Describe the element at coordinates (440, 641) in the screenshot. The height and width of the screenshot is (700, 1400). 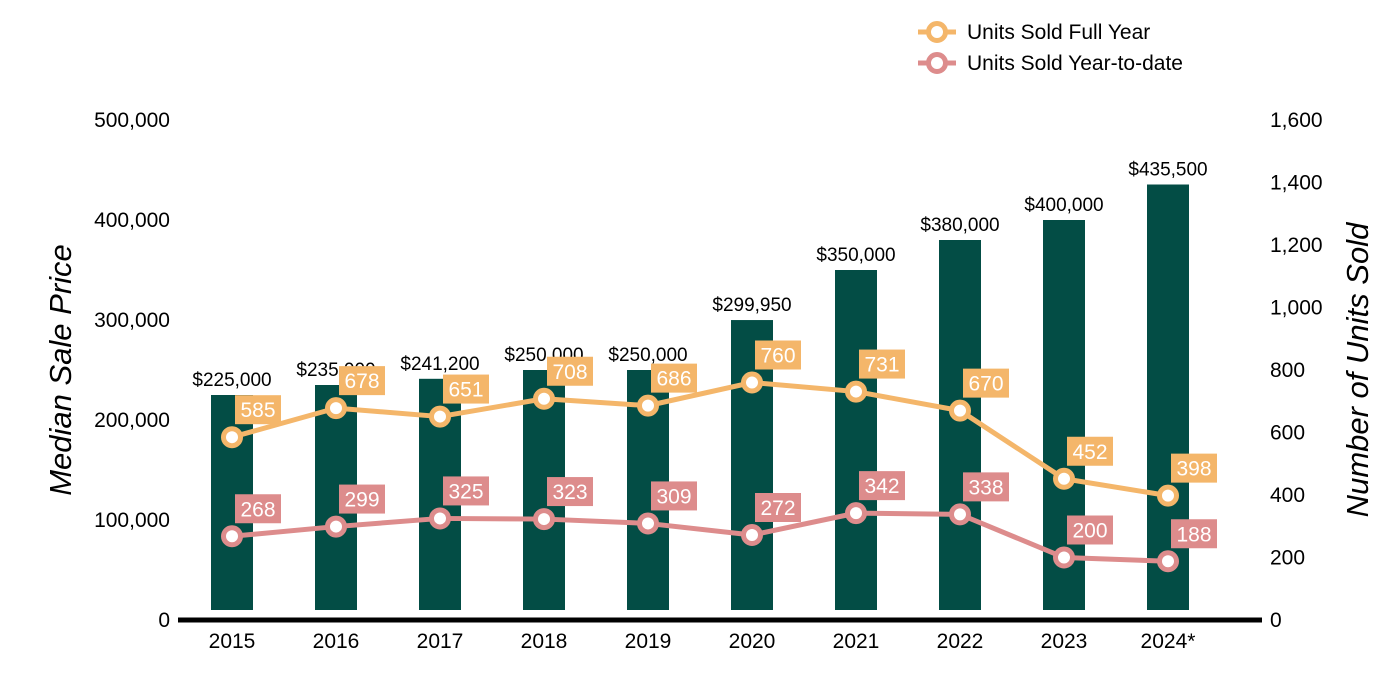
I see `x-tick-label: 2017` at that location.